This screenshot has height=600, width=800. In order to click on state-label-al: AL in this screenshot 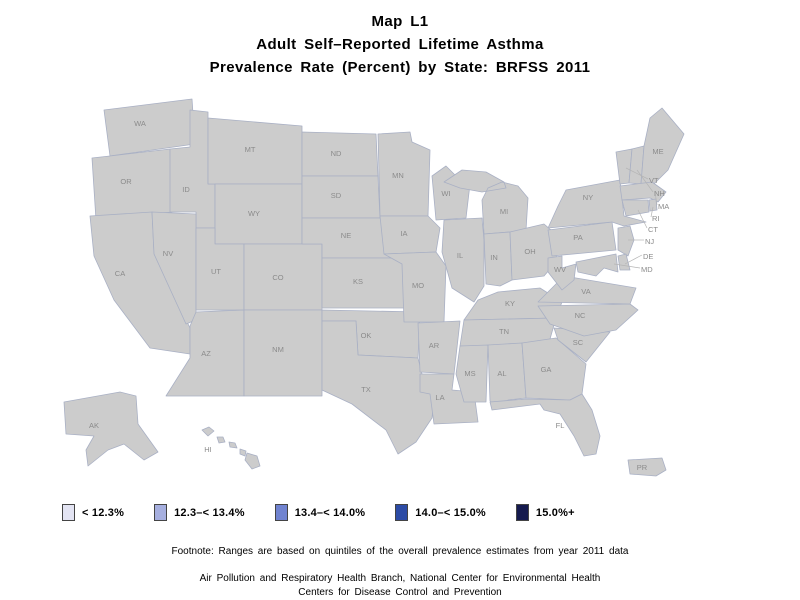, I will do `click(501, 373)`.